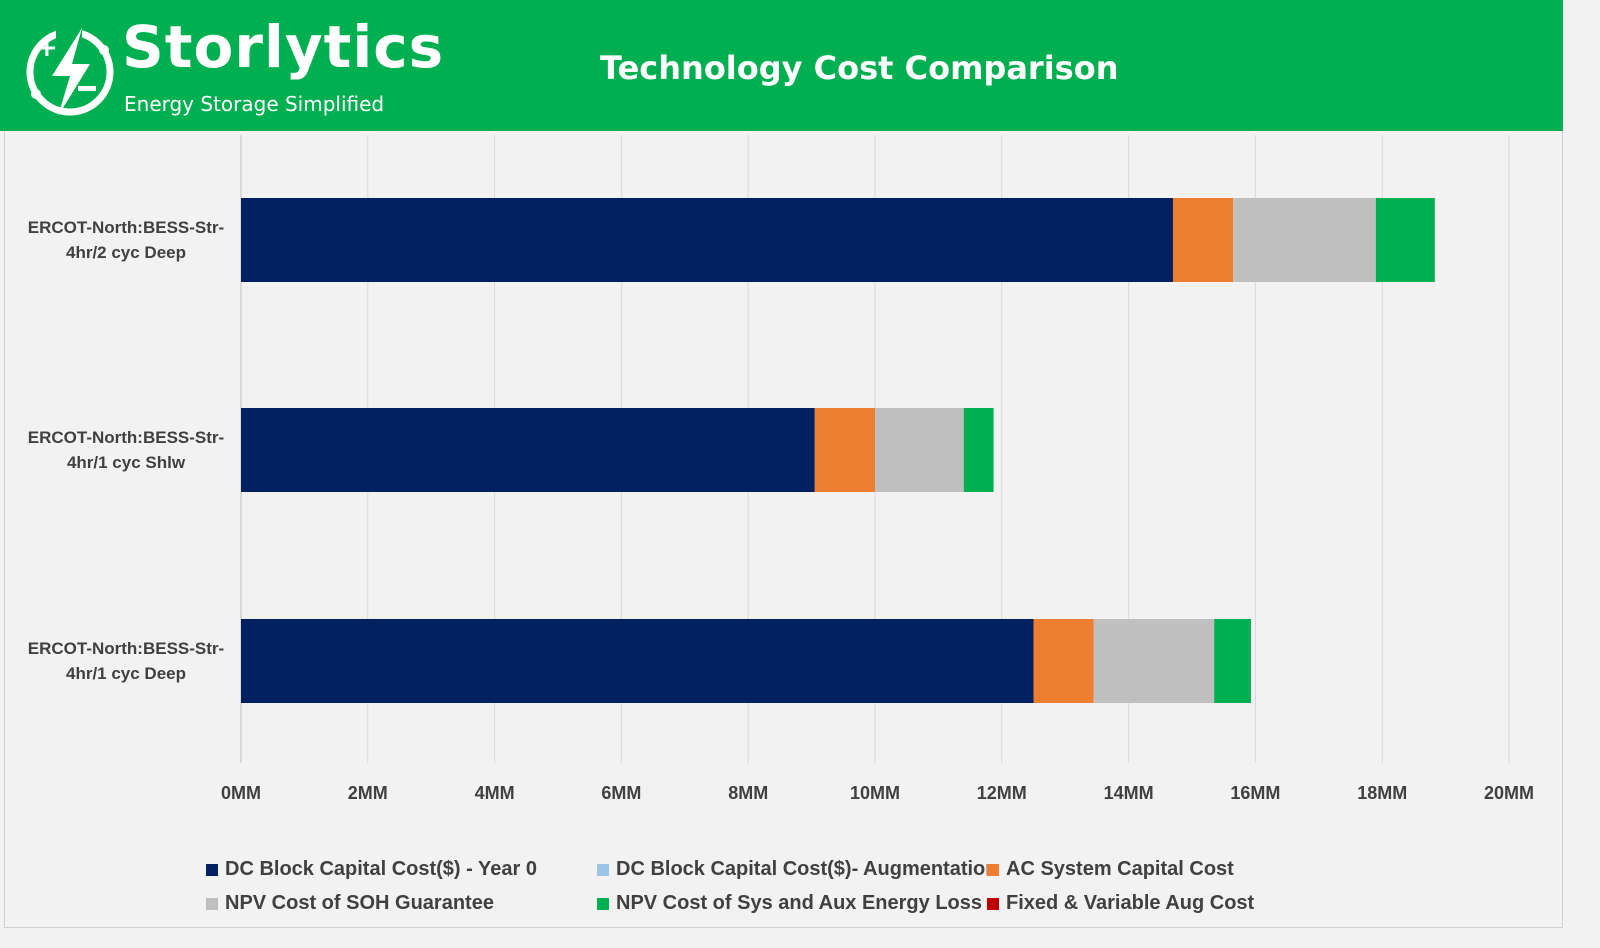 The width and height of the screenshot is (1600, 948). What do you see at coordinates (1130, 903) in the screenshot?
I see `legend-label: Fixed & Variable Aug Cost` at bounding box center [1130, 903].